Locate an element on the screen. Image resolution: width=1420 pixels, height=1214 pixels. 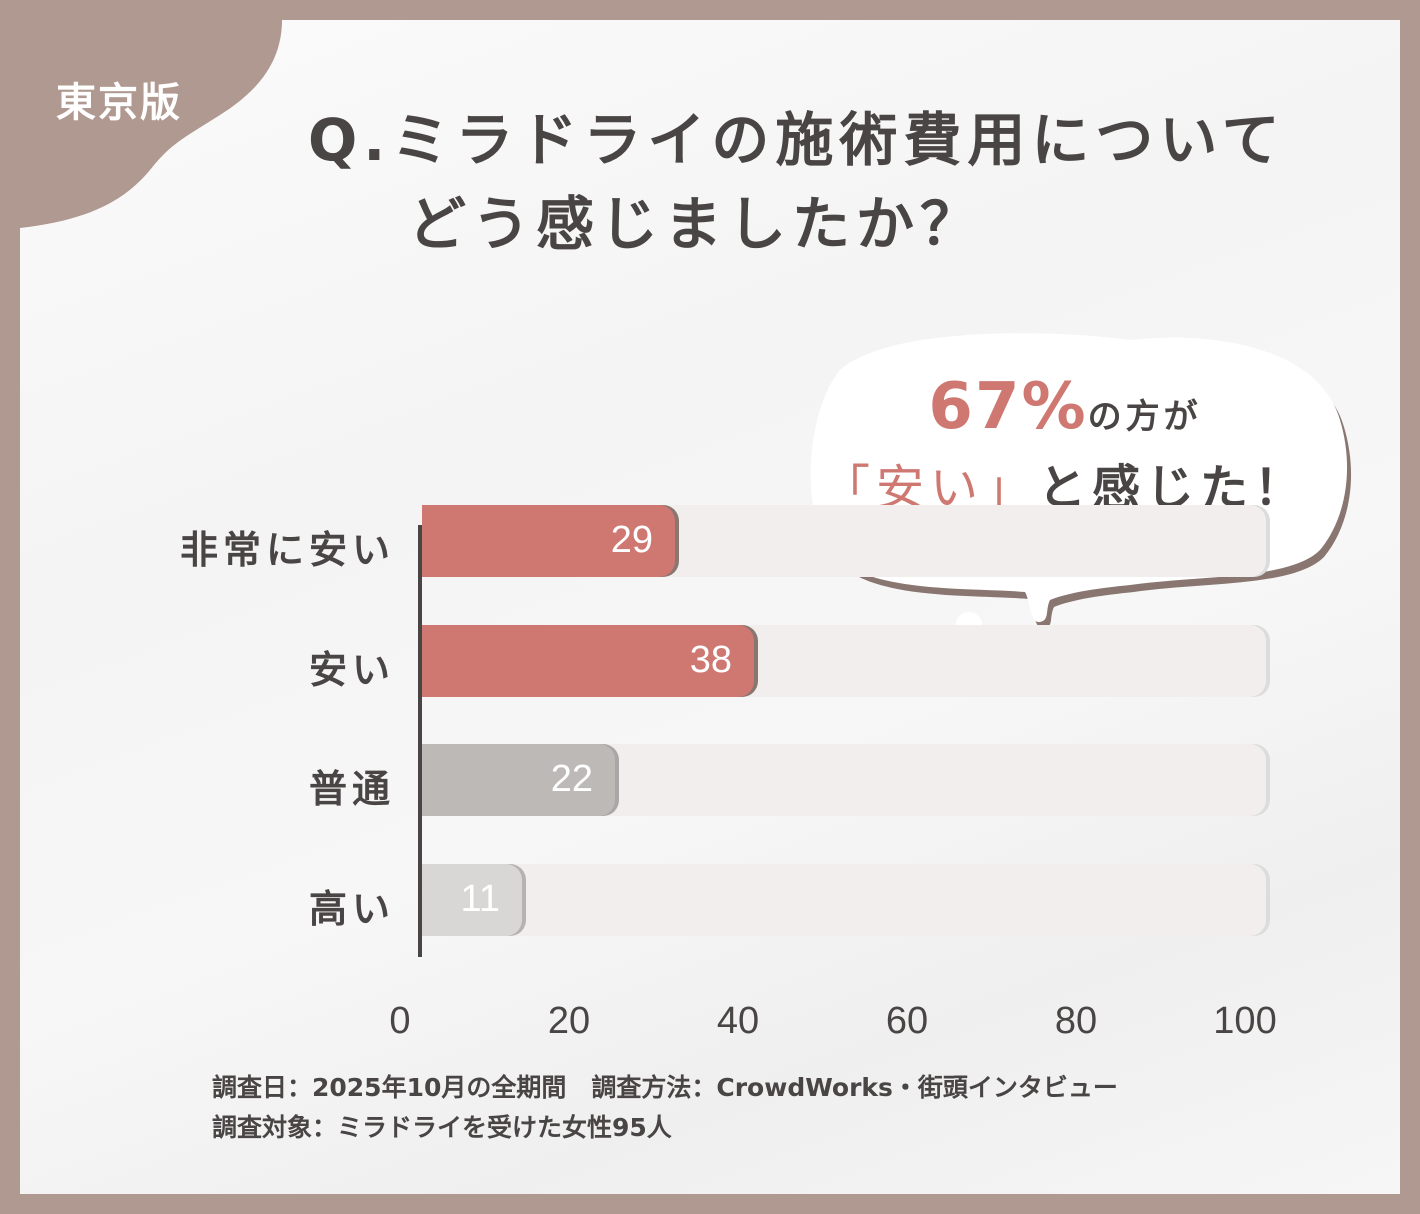
bar-row-cheap: 安い 38 is located at coordinates (710, 662).